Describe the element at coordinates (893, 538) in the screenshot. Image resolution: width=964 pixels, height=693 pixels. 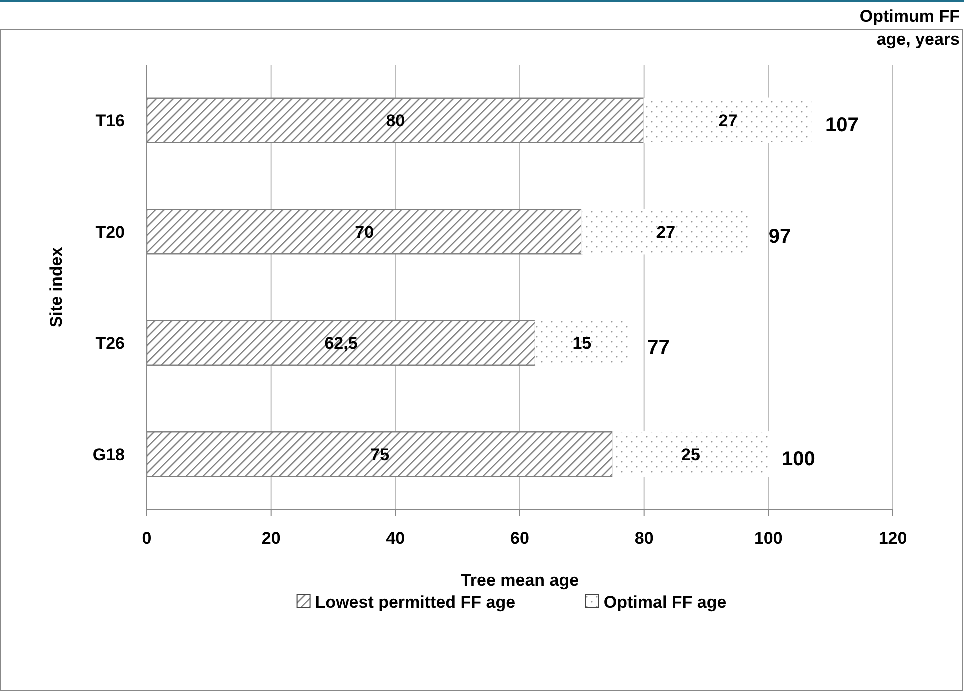
I see `x-tick-label: 120` at that location.